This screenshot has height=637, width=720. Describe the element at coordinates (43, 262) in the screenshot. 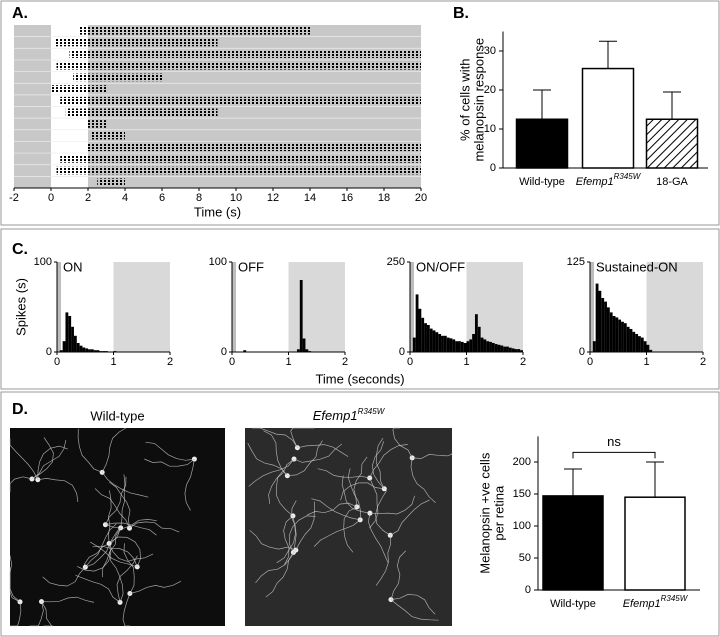

I see `y-tick-label: 100` at that location.